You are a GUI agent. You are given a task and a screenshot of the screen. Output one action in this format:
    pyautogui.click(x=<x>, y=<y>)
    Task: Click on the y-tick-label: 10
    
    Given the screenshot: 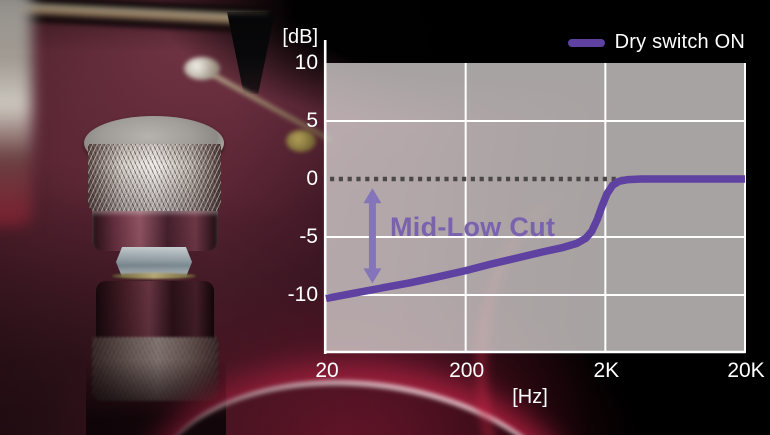 What is the action you would take?
    pyautogui.click(x=306, y=62)
    